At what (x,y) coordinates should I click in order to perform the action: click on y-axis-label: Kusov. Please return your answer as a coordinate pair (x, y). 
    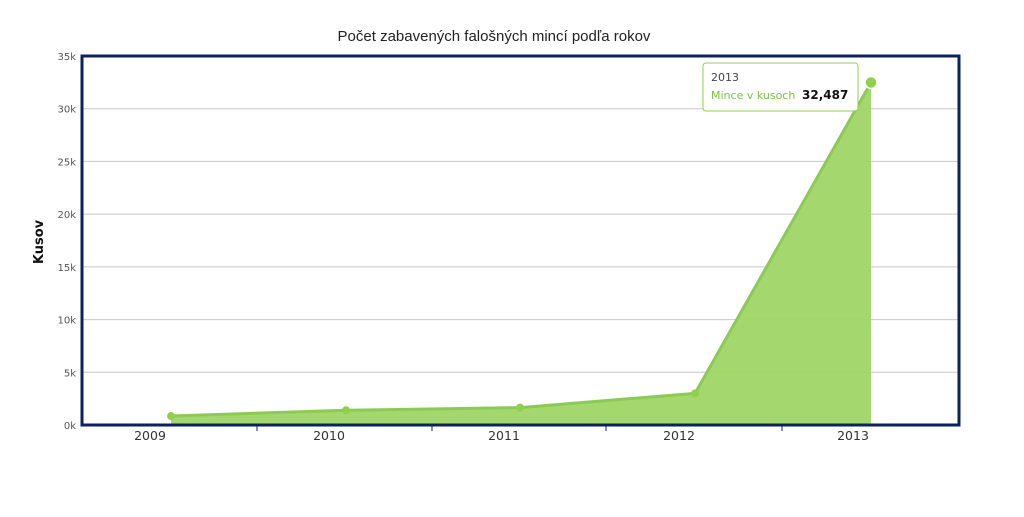
    Looking at the image, I should click on (39, 241).